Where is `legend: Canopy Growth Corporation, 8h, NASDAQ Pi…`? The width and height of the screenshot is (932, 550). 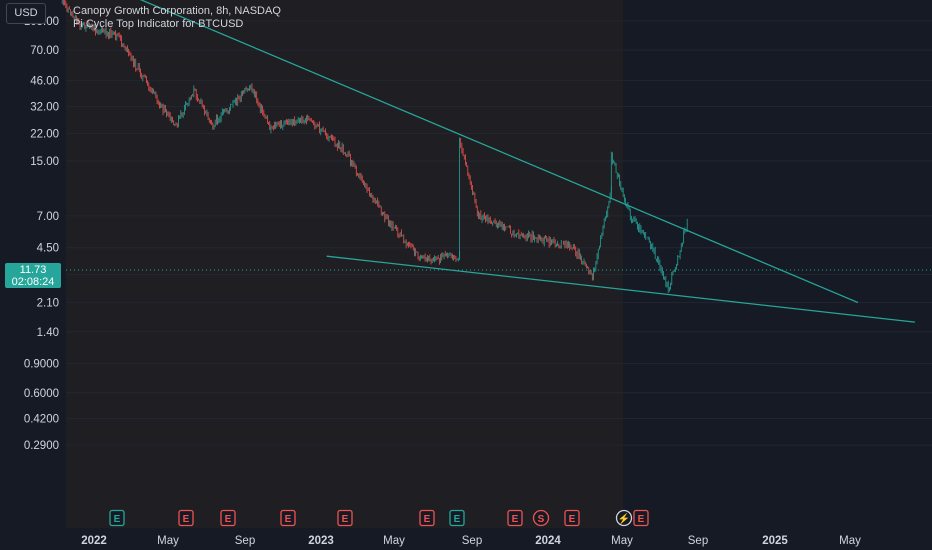
legend: Canopy Growth Corporation, 8h, NASDAQ Pi… is located at coordinates (177, 18).